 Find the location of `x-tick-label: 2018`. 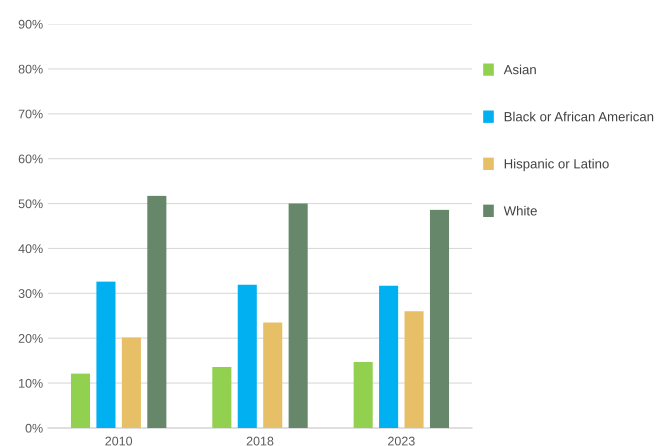

x-tick-label: 2018 is located at coordinates (260, 441).